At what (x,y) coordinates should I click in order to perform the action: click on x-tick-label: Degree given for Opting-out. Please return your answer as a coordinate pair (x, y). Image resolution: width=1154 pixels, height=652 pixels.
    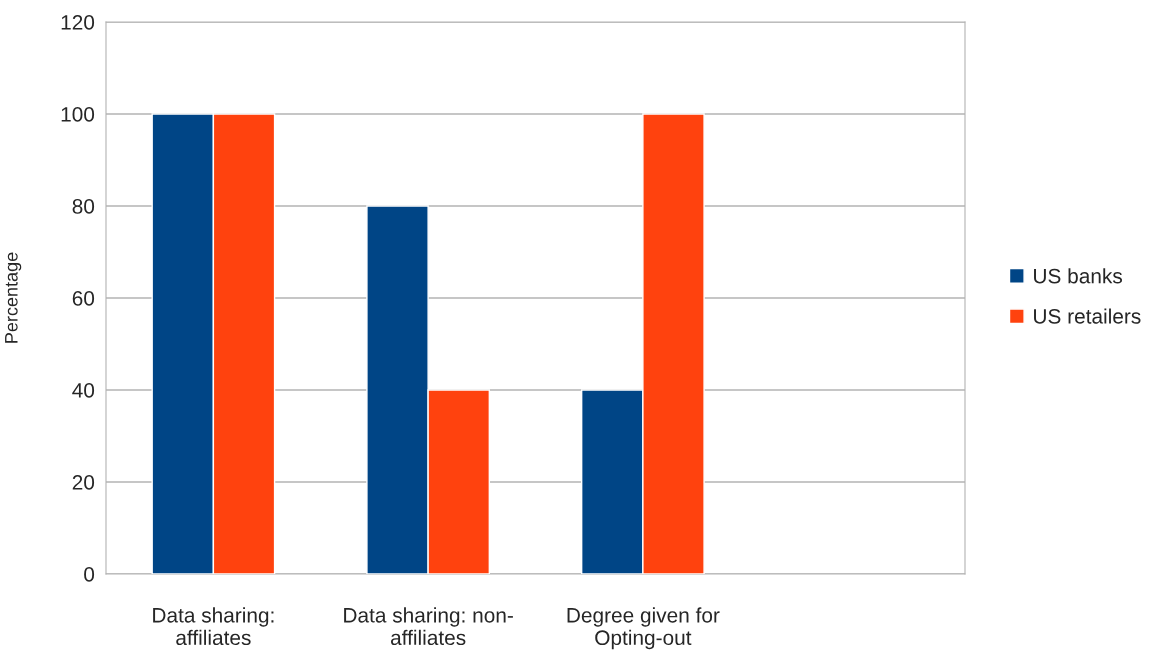
    Looking at the image, I should click on (643, 628).